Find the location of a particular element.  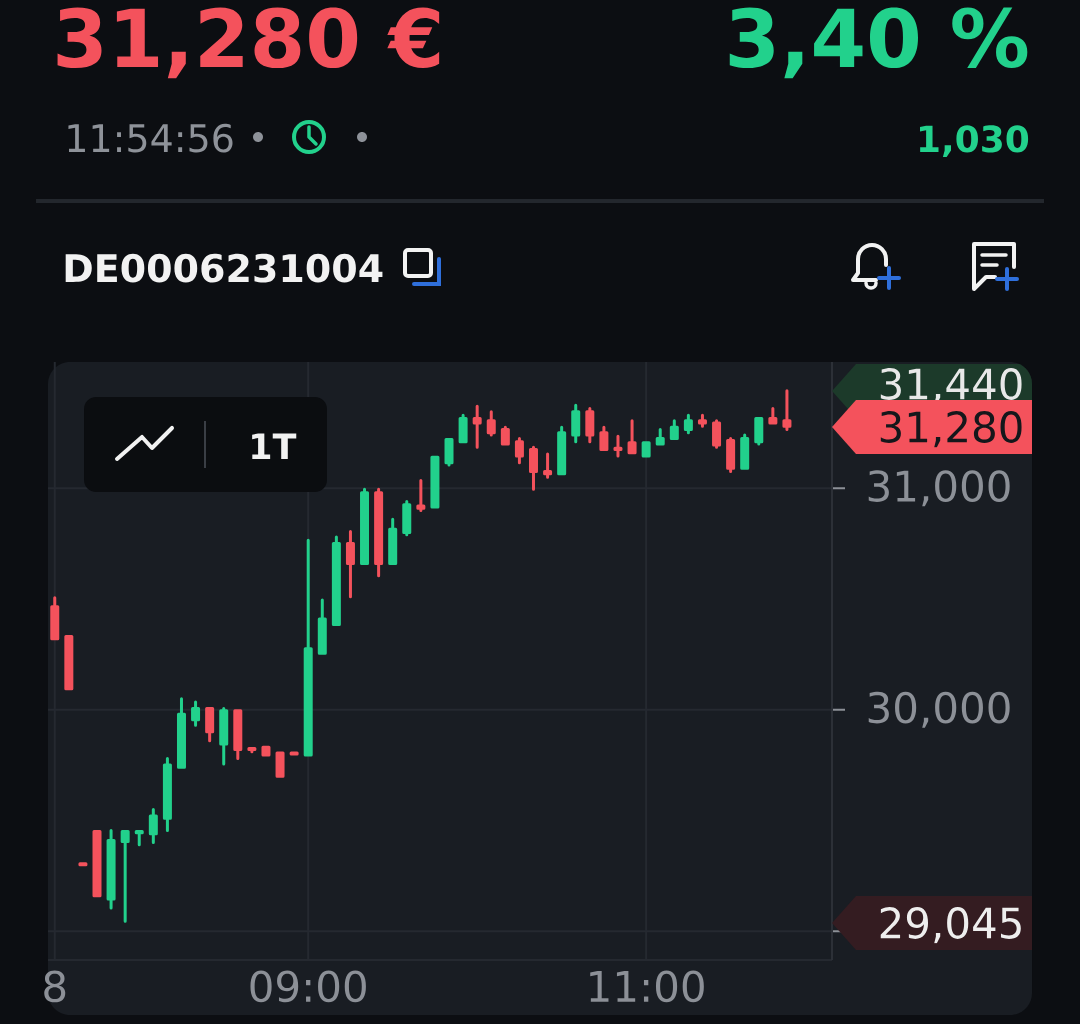

text: 29,045 is located at coordinates (950, 925).